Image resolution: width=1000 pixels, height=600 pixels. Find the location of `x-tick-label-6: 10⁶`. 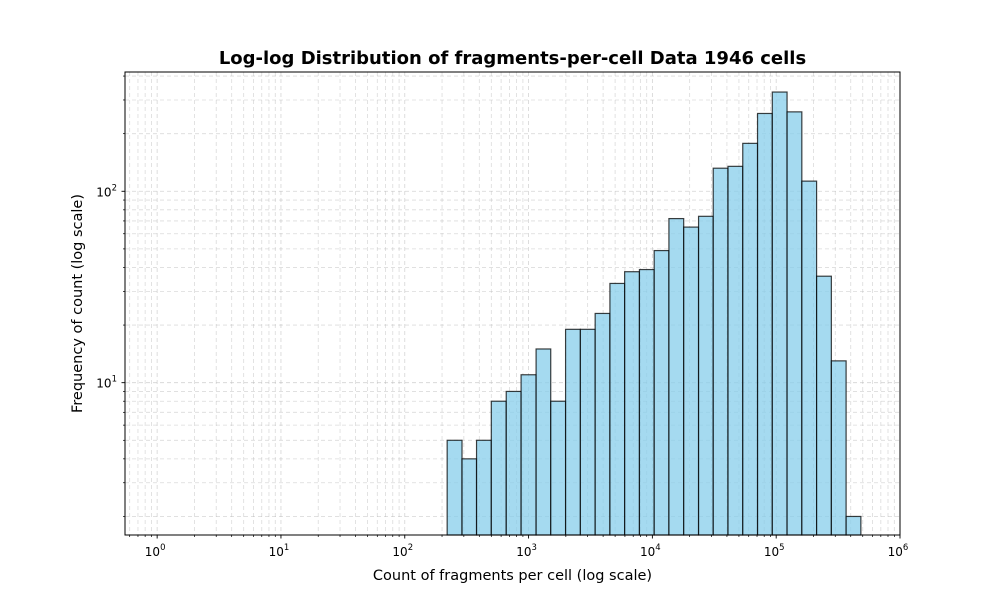

x-tick-label-6: 10⁶ is located at coordinates (898, 551).